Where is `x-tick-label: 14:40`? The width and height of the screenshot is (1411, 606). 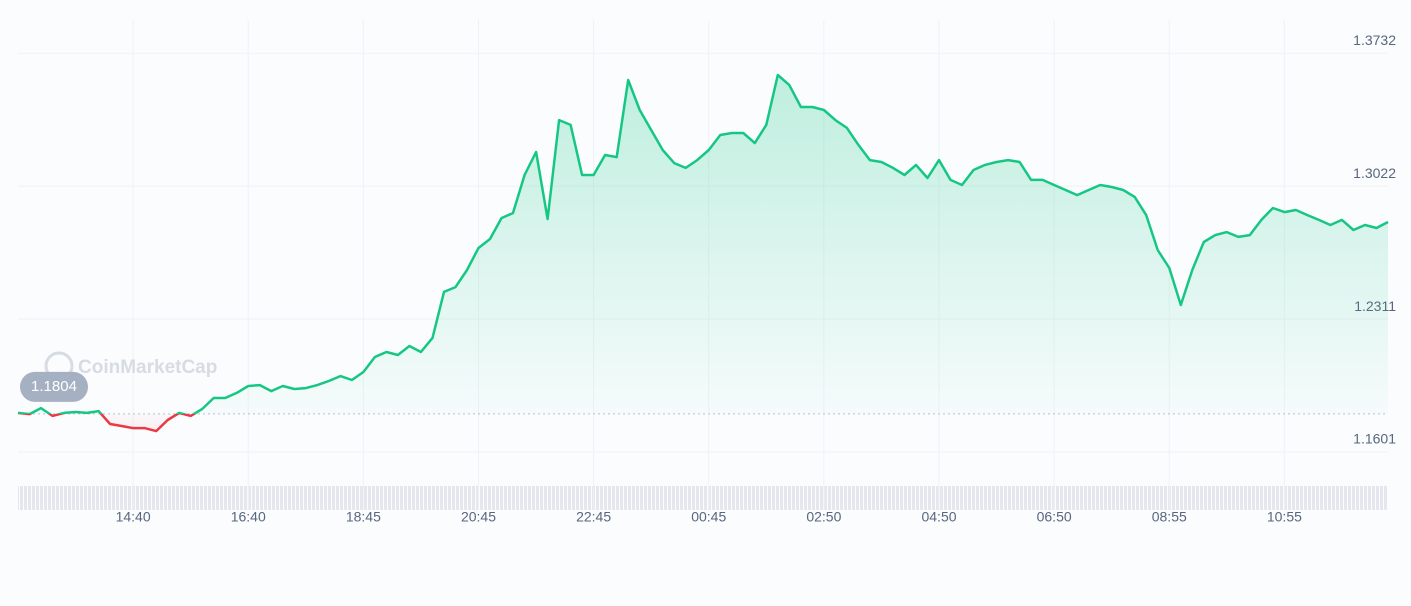 x-tick-label: 14:40 is located at coordinates (133, 517).